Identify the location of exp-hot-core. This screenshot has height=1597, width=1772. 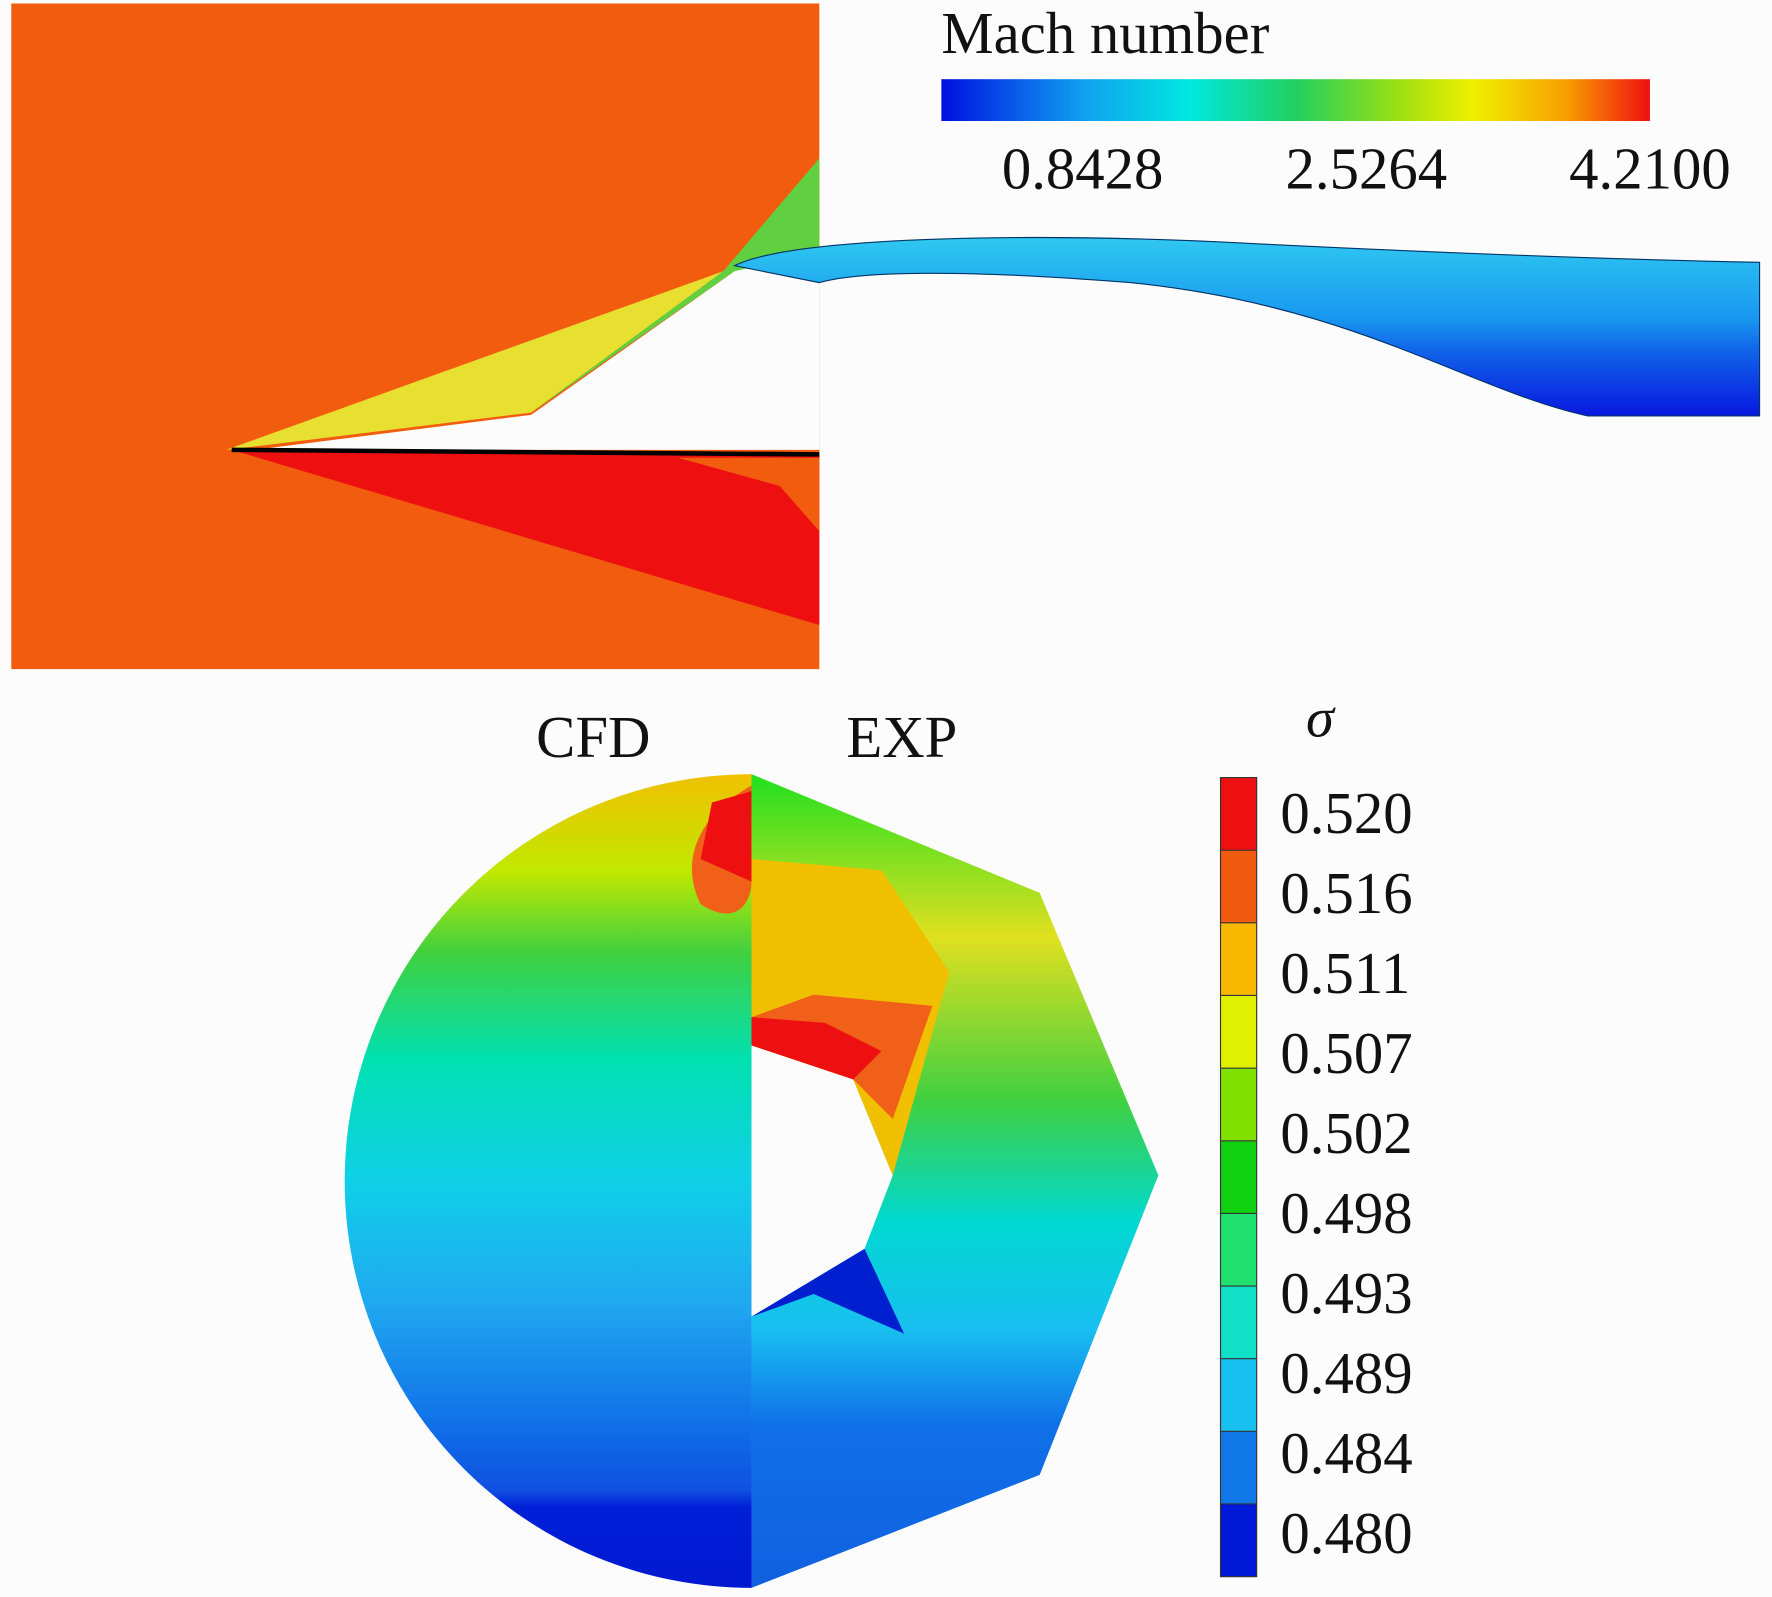
(816, 1048).